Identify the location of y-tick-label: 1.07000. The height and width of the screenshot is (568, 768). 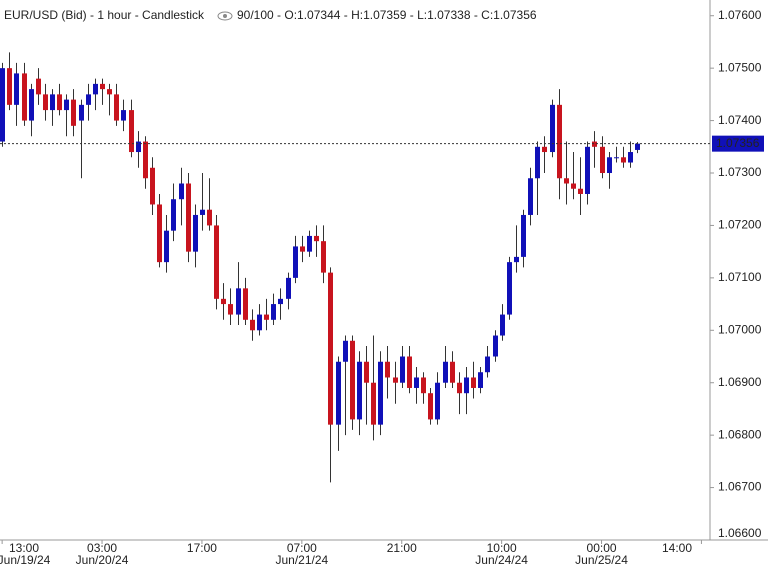
(740, 329).